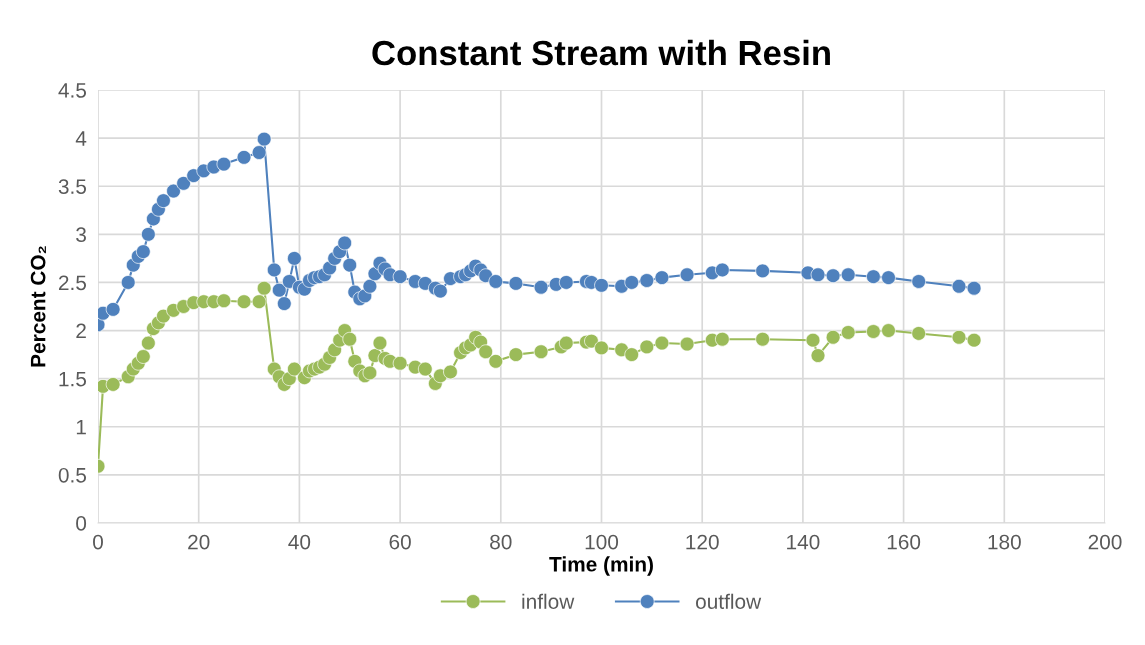 This screenshot has height=645, width=1145. What do you see at coordinates (501, 542) in the screenshot?
I see `x-tick-label: 80` at bounding box center [501, 542].